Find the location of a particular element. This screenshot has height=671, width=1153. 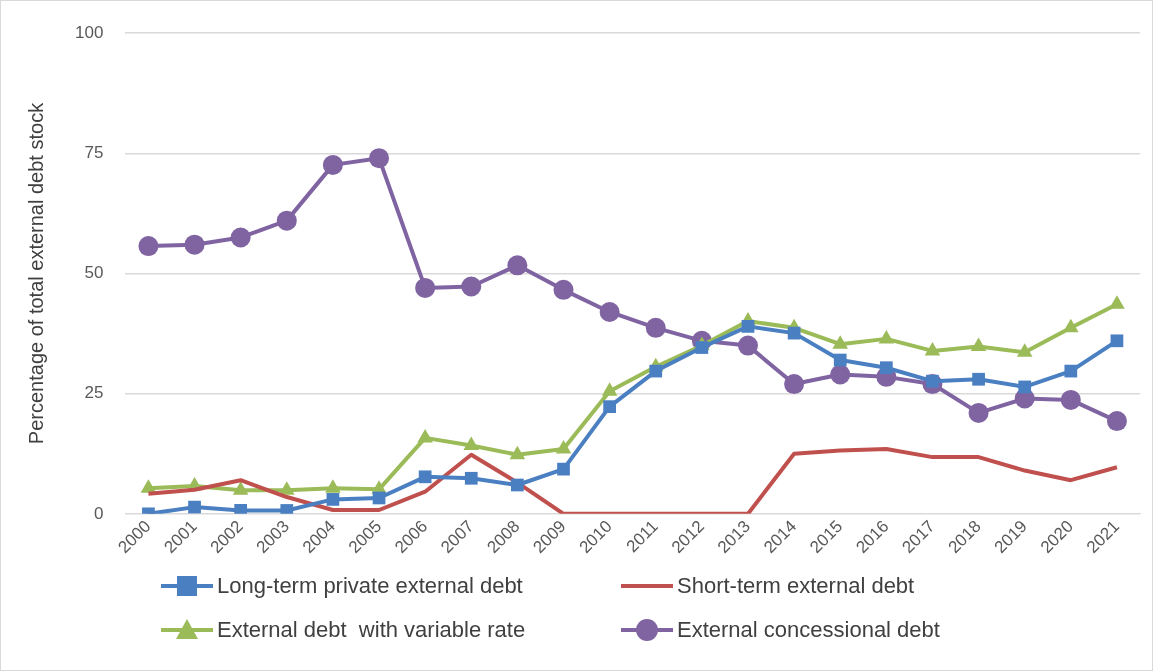

legend-label: External concessional debt is located at coordinates (808, 630).